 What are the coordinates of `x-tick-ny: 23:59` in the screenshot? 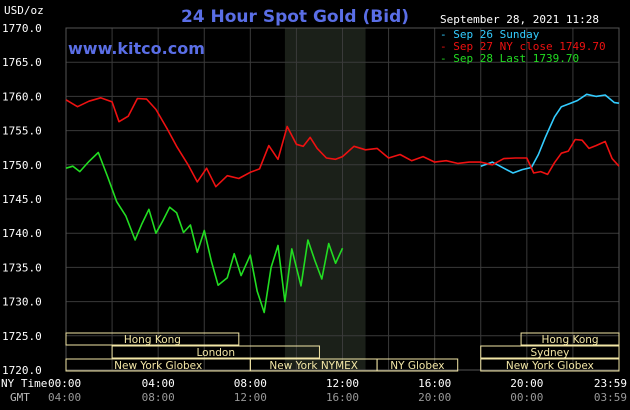 It's located at (610, 383).